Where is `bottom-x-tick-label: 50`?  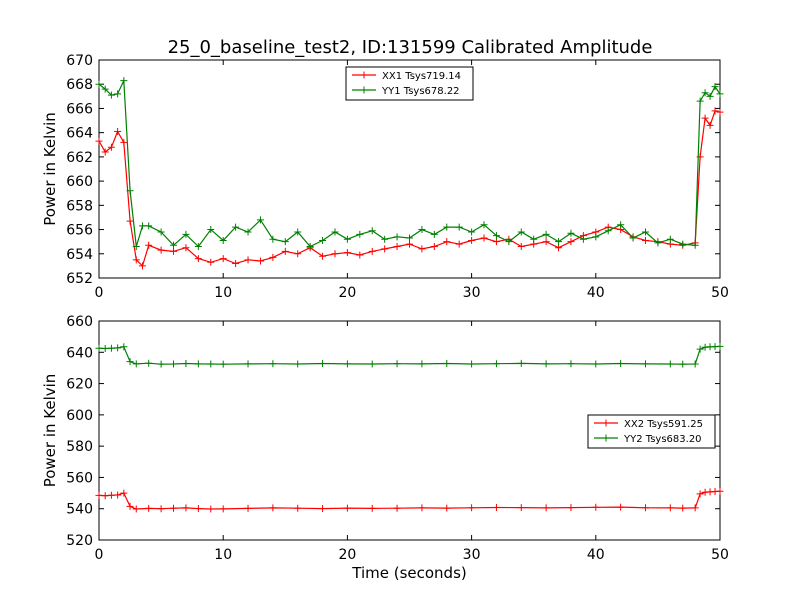
bottom-x-tick-label: 50 is located at coordinates (720, 555).